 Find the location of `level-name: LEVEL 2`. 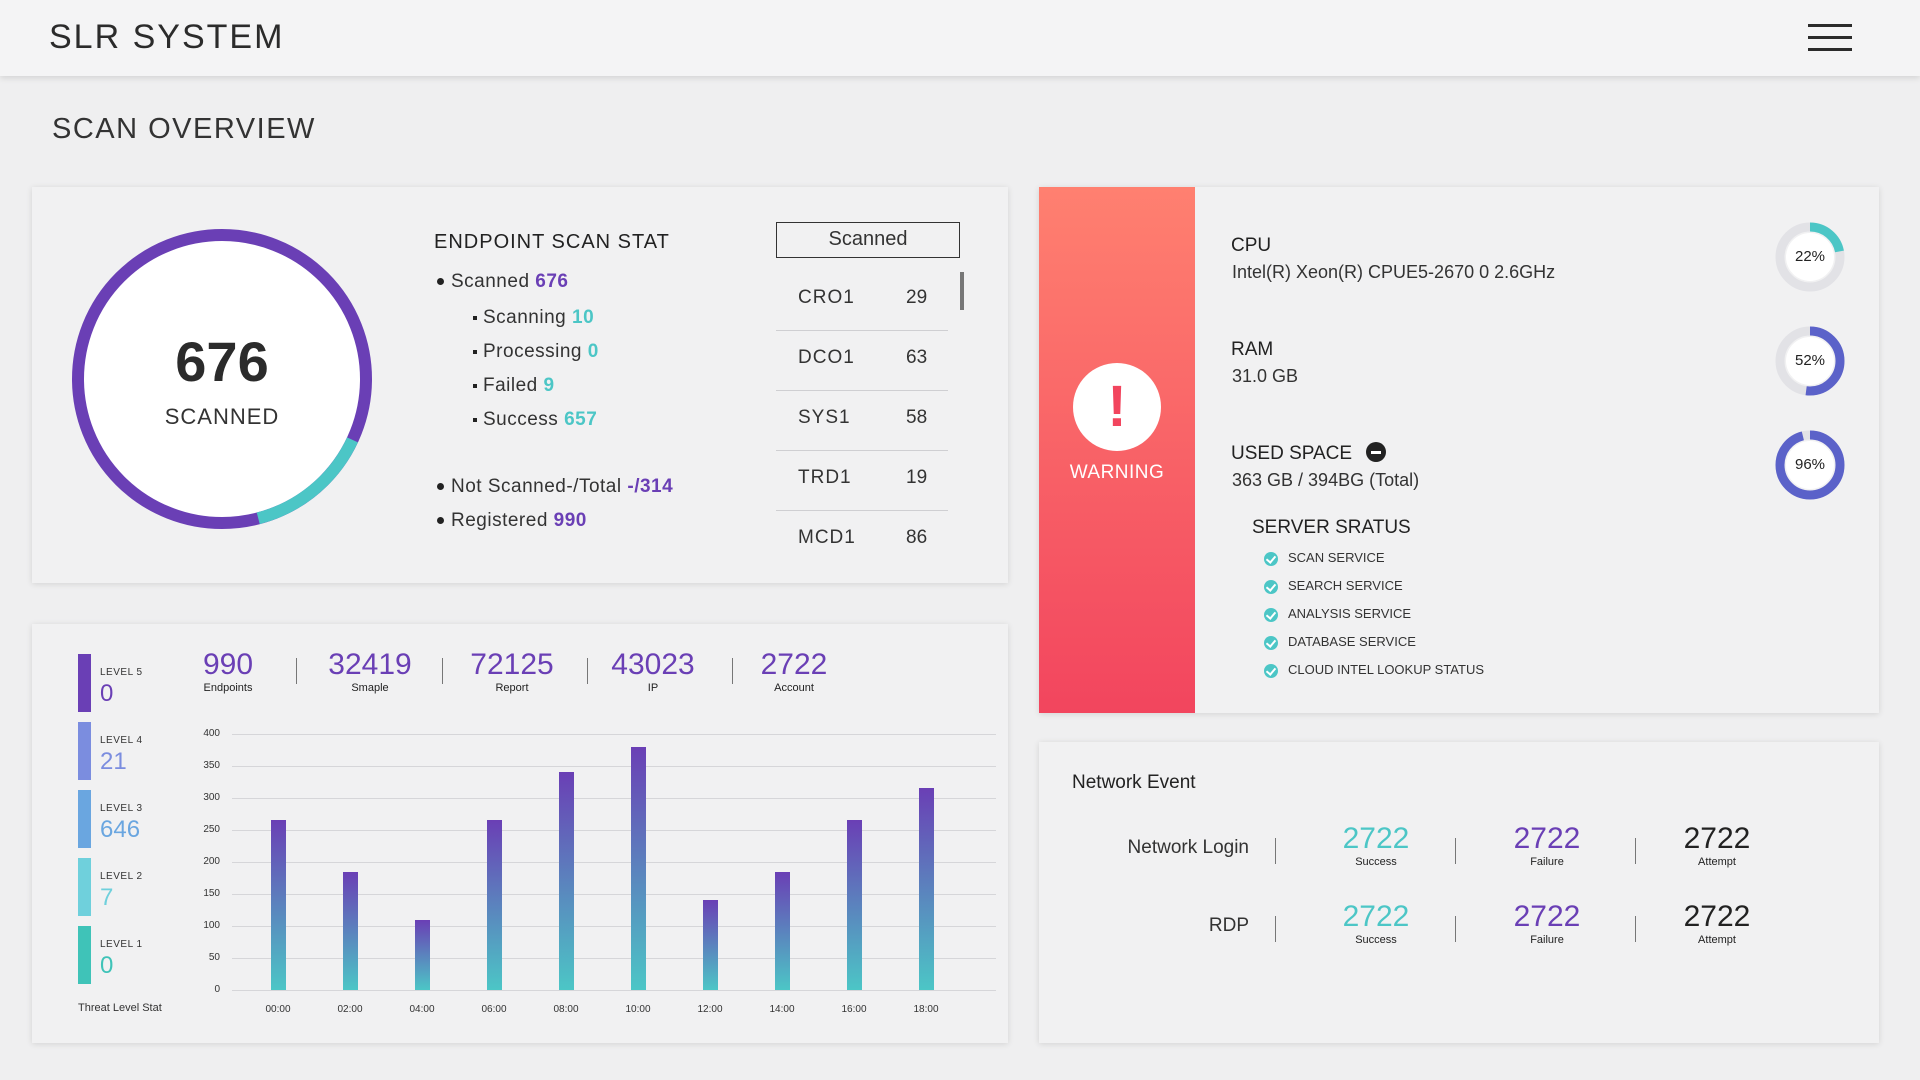

level-name: LEVEL 2 is located at coordinates (121, 876).